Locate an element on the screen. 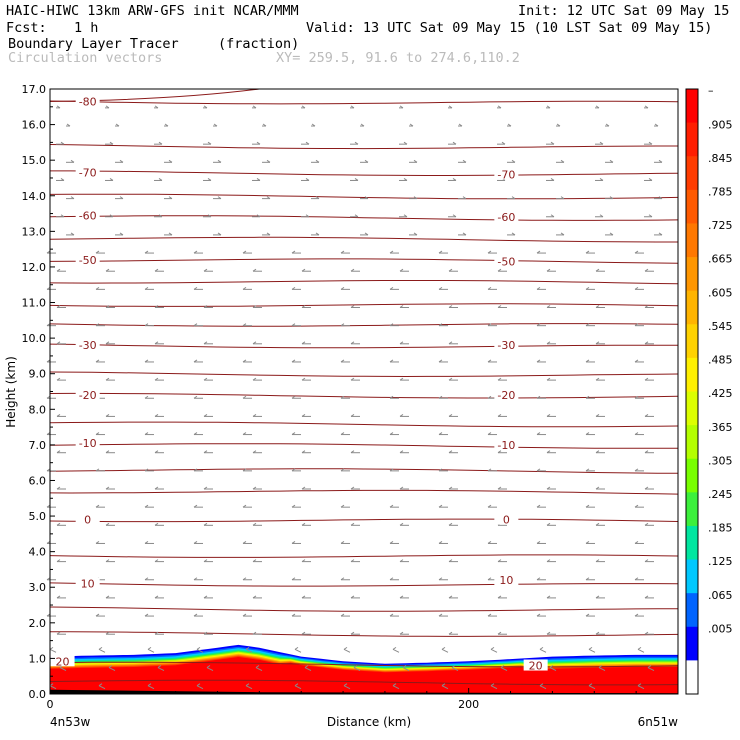 The width and height of the screenshot is (740, 740). contour-label: -10 is located at coordinates (506, 445).